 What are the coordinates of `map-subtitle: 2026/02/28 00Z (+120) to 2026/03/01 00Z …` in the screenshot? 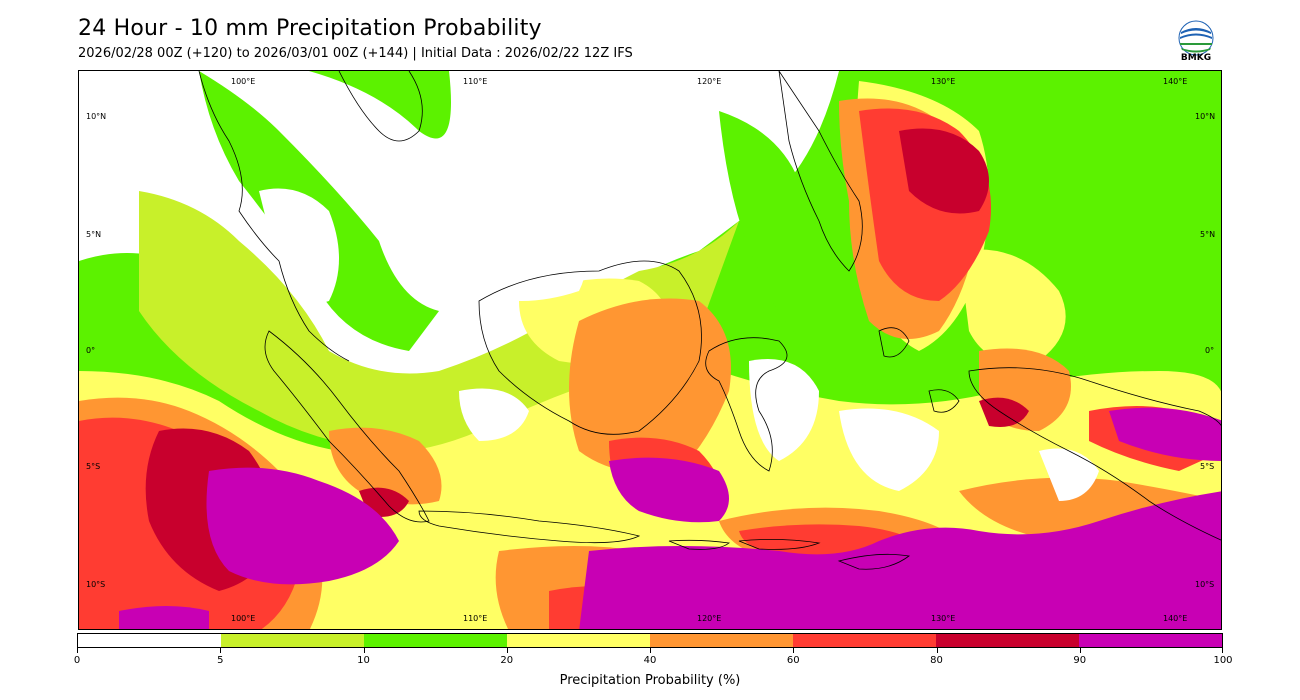 It's located at (355, 53).